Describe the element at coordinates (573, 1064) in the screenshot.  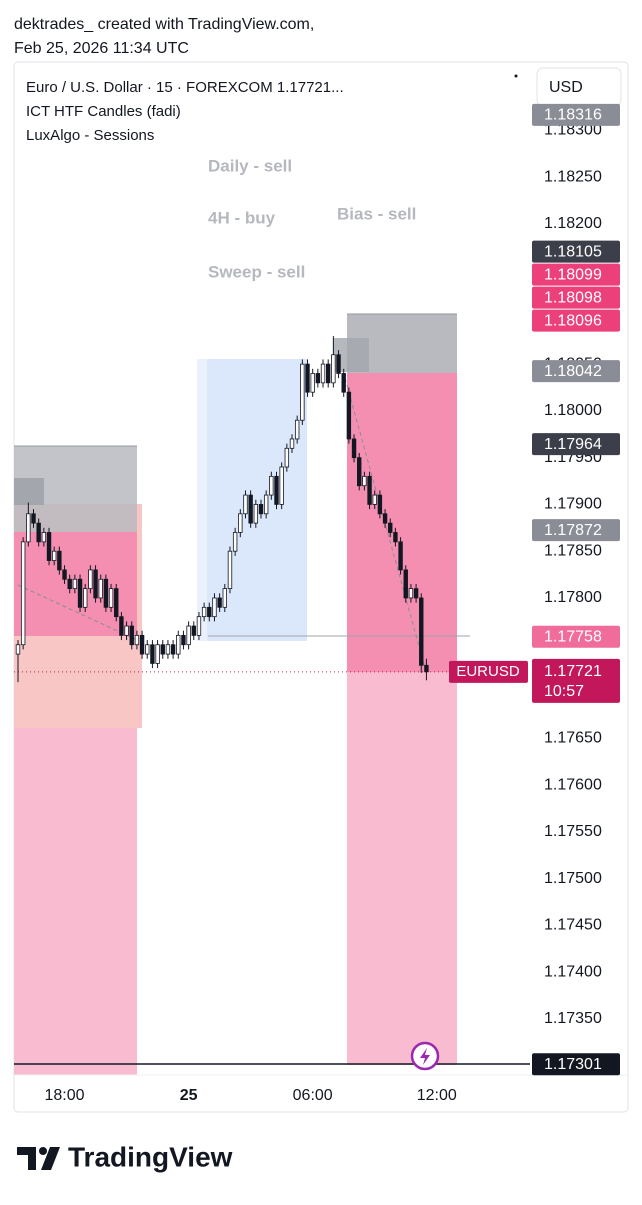
I see `price-badge-label: 1.17301` at that location.